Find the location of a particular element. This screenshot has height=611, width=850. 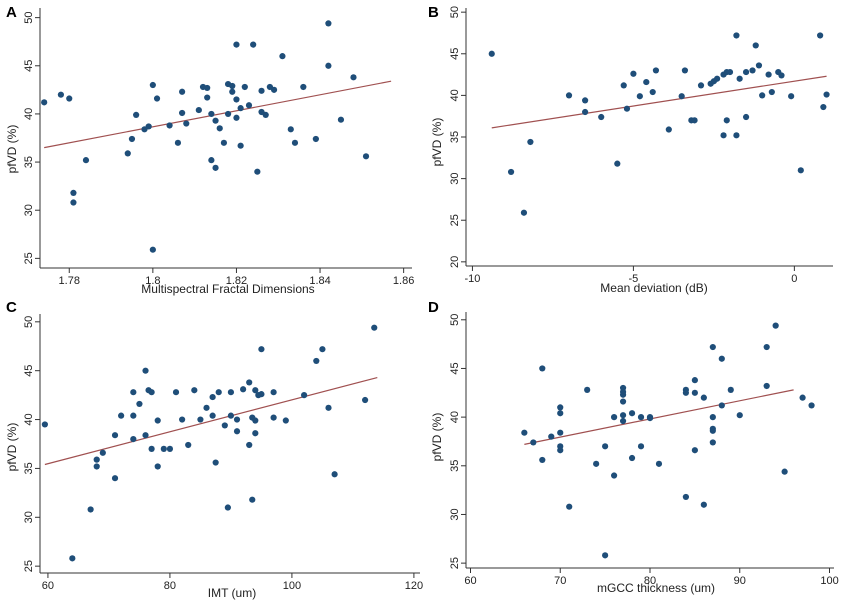

panel-a-ytick-label: 40 is located at coordinates (29, 114).